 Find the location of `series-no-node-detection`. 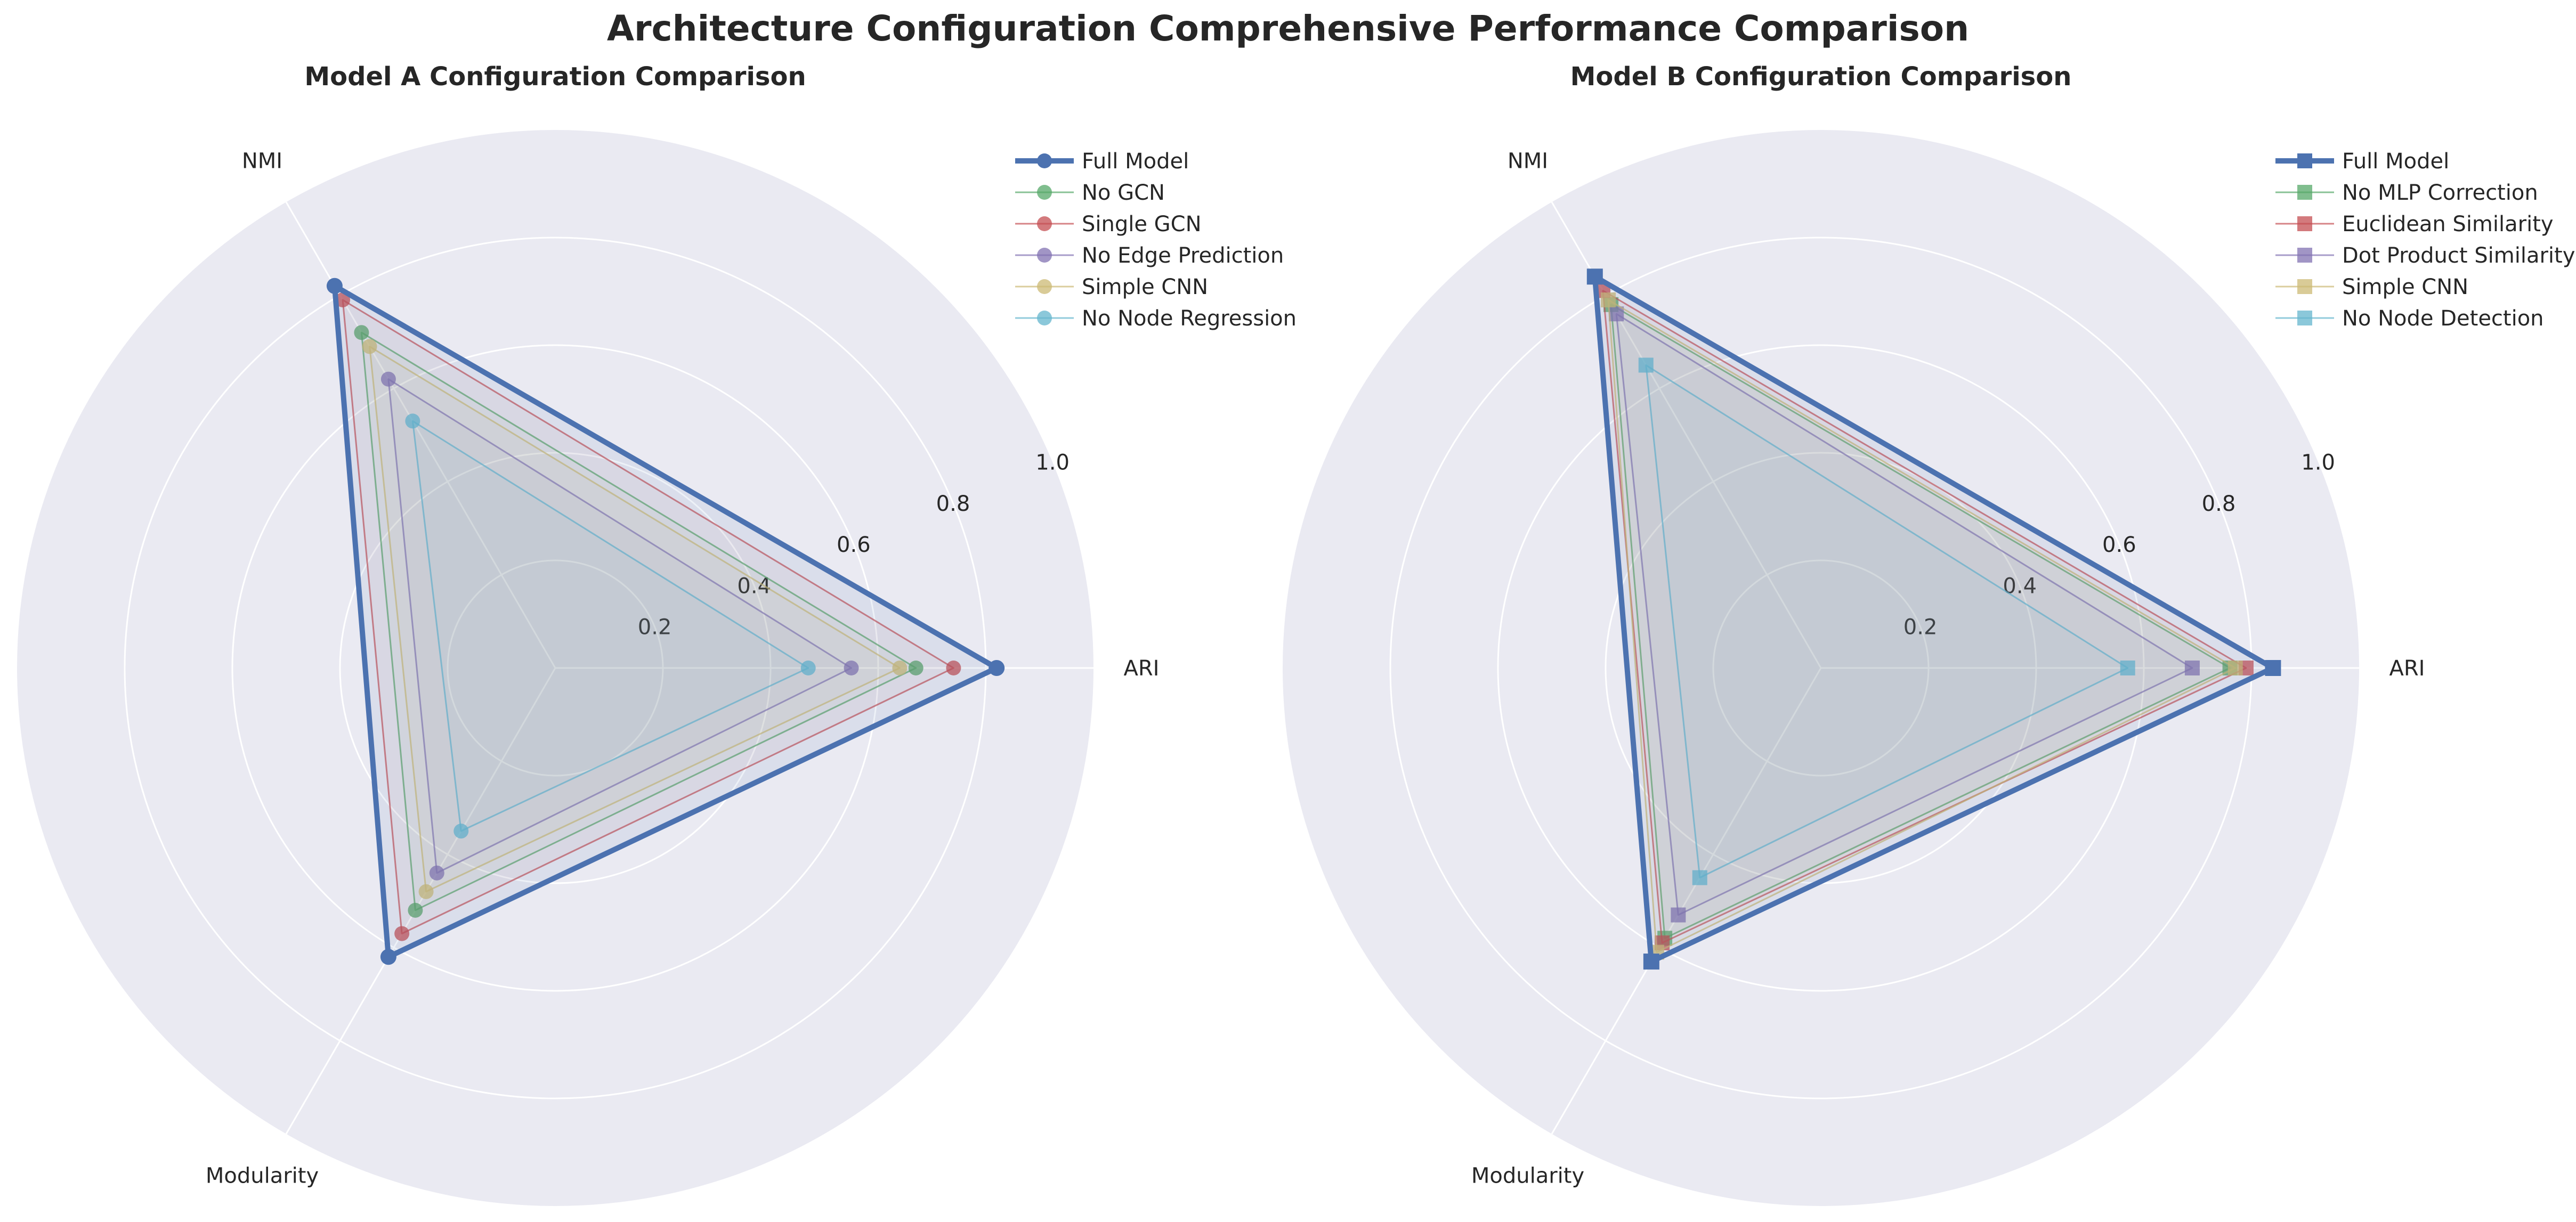

series-no-node-detection is located at coordinates (1886, 621).